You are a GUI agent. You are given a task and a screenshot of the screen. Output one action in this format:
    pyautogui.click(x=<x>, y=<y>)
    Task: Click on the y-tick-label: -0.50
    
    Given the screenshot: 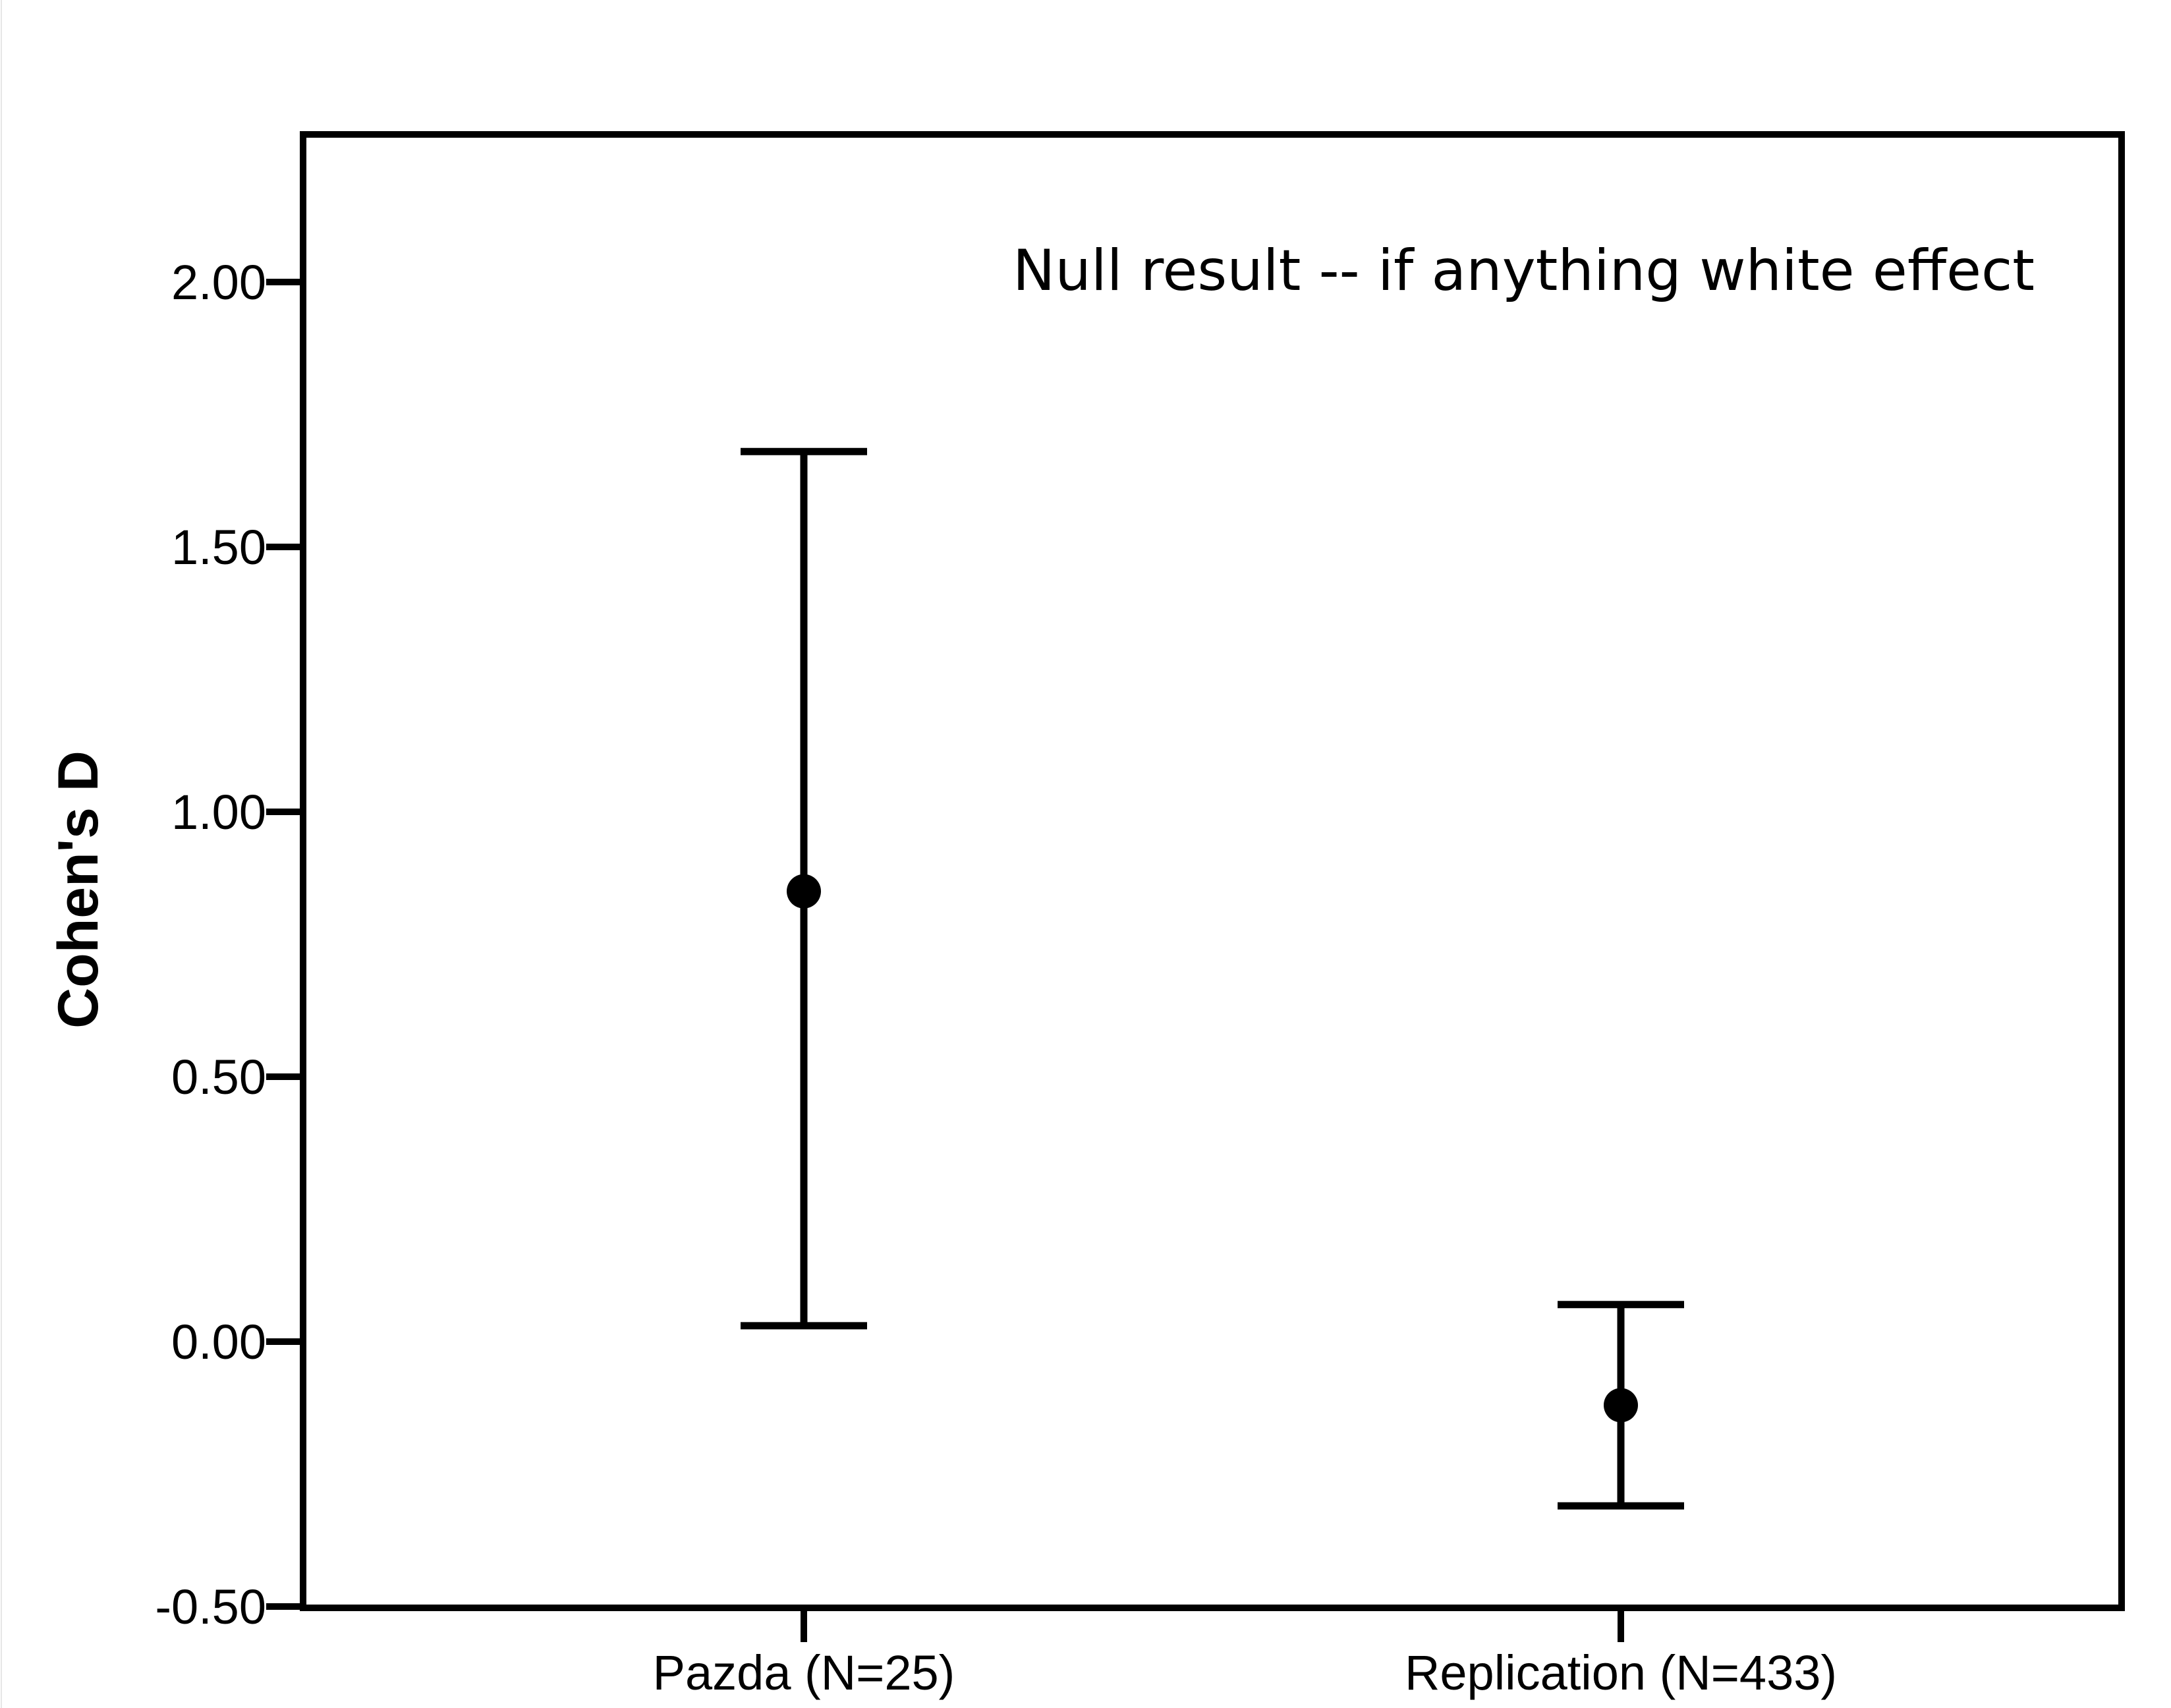 What is the action you would take?
    pyautogui.click(x=210, y=1607)
    